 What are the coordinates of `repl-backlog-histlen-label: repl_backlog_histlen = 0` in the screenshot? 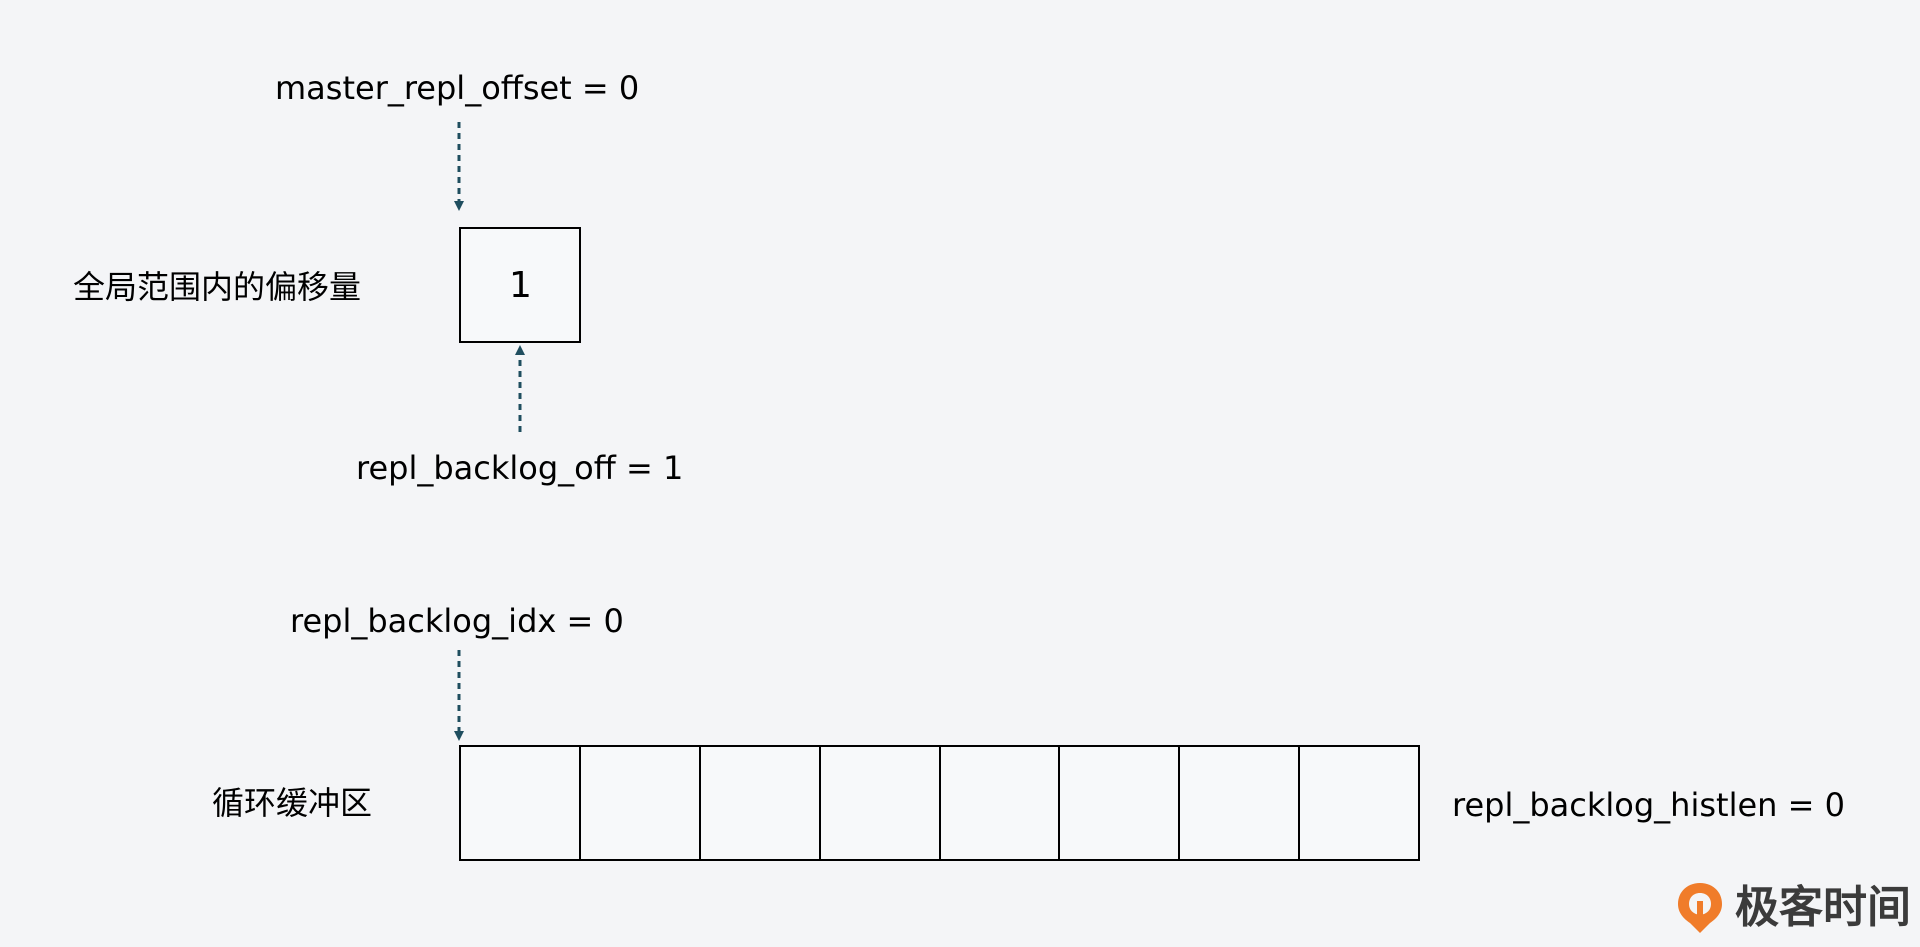 It's located at (1648, 805).